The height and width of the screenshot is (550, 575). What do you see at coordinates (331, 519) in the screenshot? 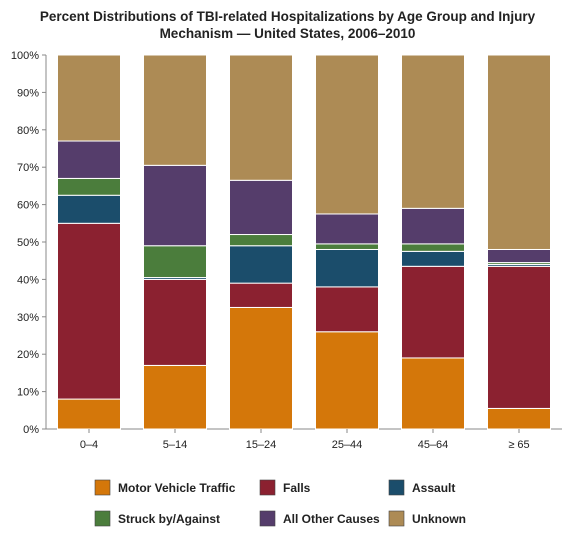
I see `legend-label-all-other-causes: All Other Causes` at bounding box center [331, 519].